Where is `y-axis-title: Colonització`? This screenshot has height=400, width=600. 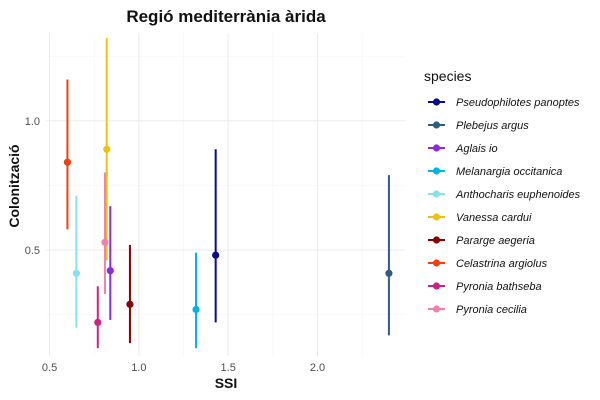 y-axis-title: Colonització is located at coordinates (14, 185).